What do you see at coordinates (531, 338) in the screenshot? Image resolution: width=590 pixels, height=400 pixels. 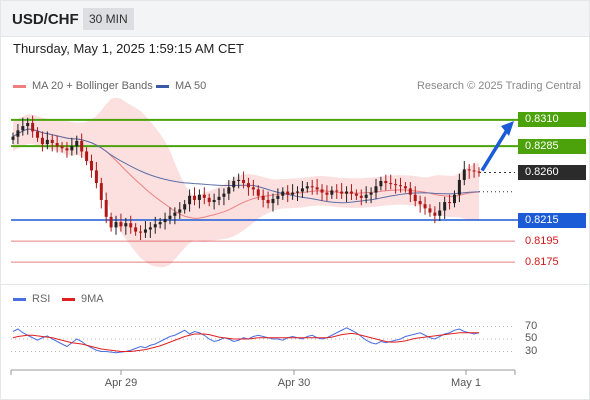 I see `rsi-axis-label-50: 50` at bounding box center [531, 338].